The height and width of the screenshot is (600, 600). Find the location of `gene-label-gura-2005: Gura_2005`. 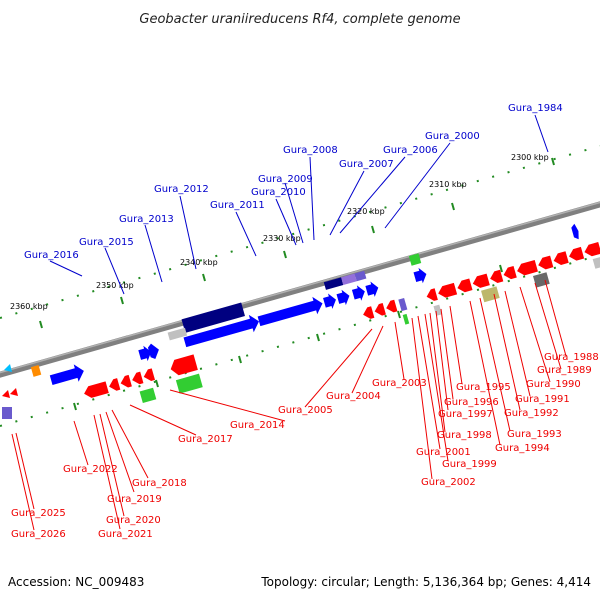

gene-label-gura-2005: Gura_2005 is located at coordinates (305, 410).